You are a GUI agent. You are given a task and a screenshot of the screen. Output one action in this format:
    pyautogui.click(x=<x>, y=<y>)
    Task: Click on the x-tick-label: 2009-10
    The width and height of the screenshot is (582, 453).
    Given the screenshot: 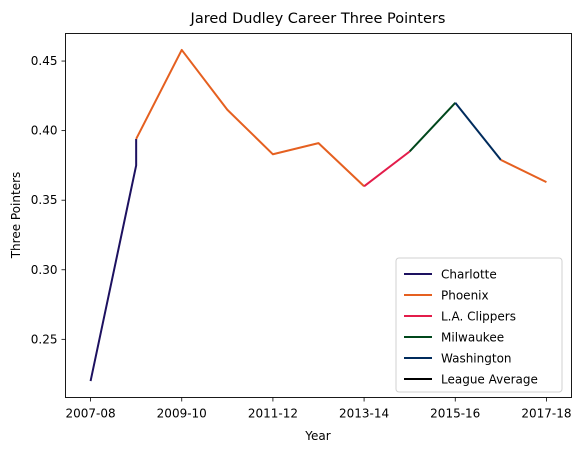 What is the action you would take?
    pyautogui.click(x=182, y=414)
    